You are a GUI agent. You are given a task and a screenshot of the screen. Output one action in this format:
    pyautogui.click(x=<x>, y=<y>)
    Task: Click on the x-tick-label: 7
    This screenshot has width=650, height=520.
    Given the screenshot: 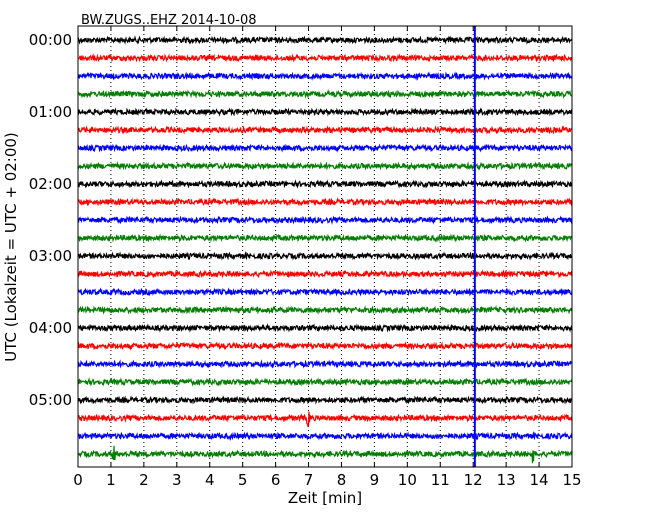 What is the action you would take?
    pyautogui.click(x=309, y=480)
    